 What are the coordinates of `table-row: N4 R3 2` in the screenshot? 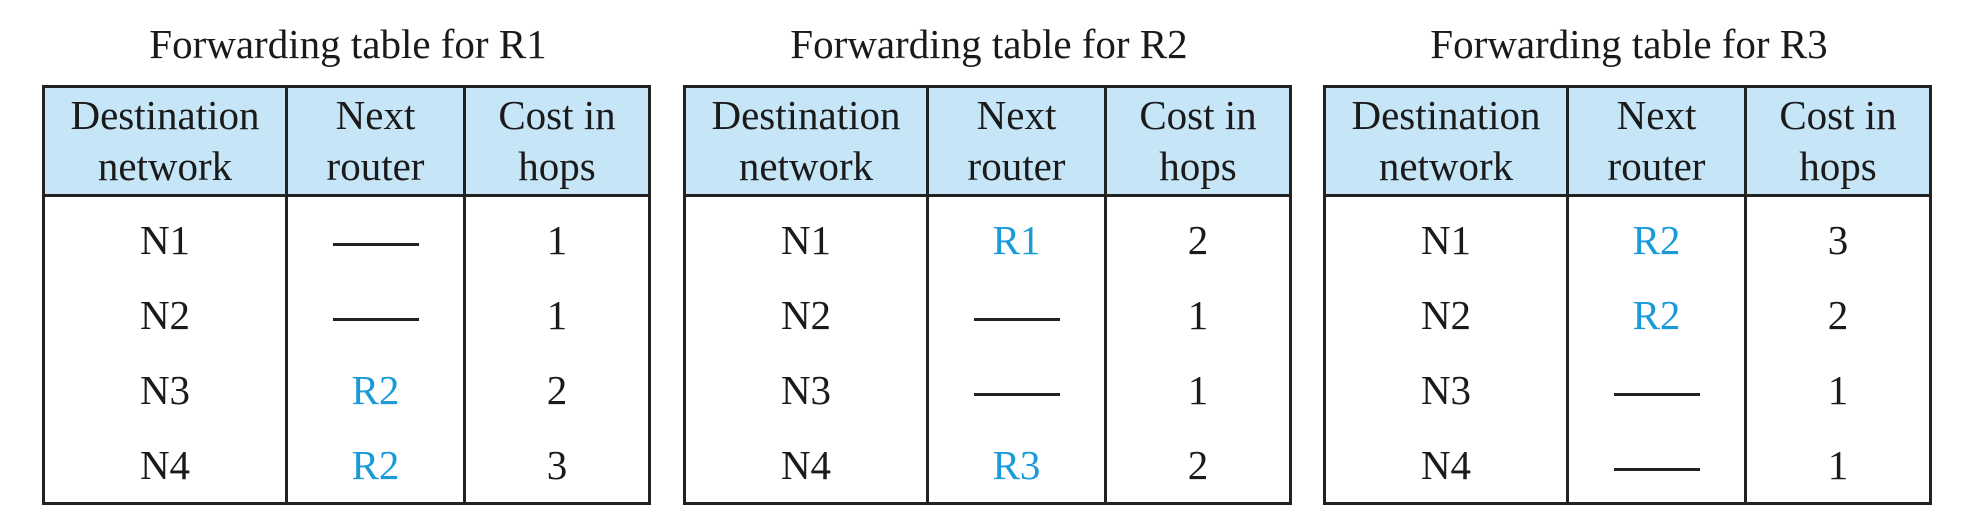 It's located at (987, 465).